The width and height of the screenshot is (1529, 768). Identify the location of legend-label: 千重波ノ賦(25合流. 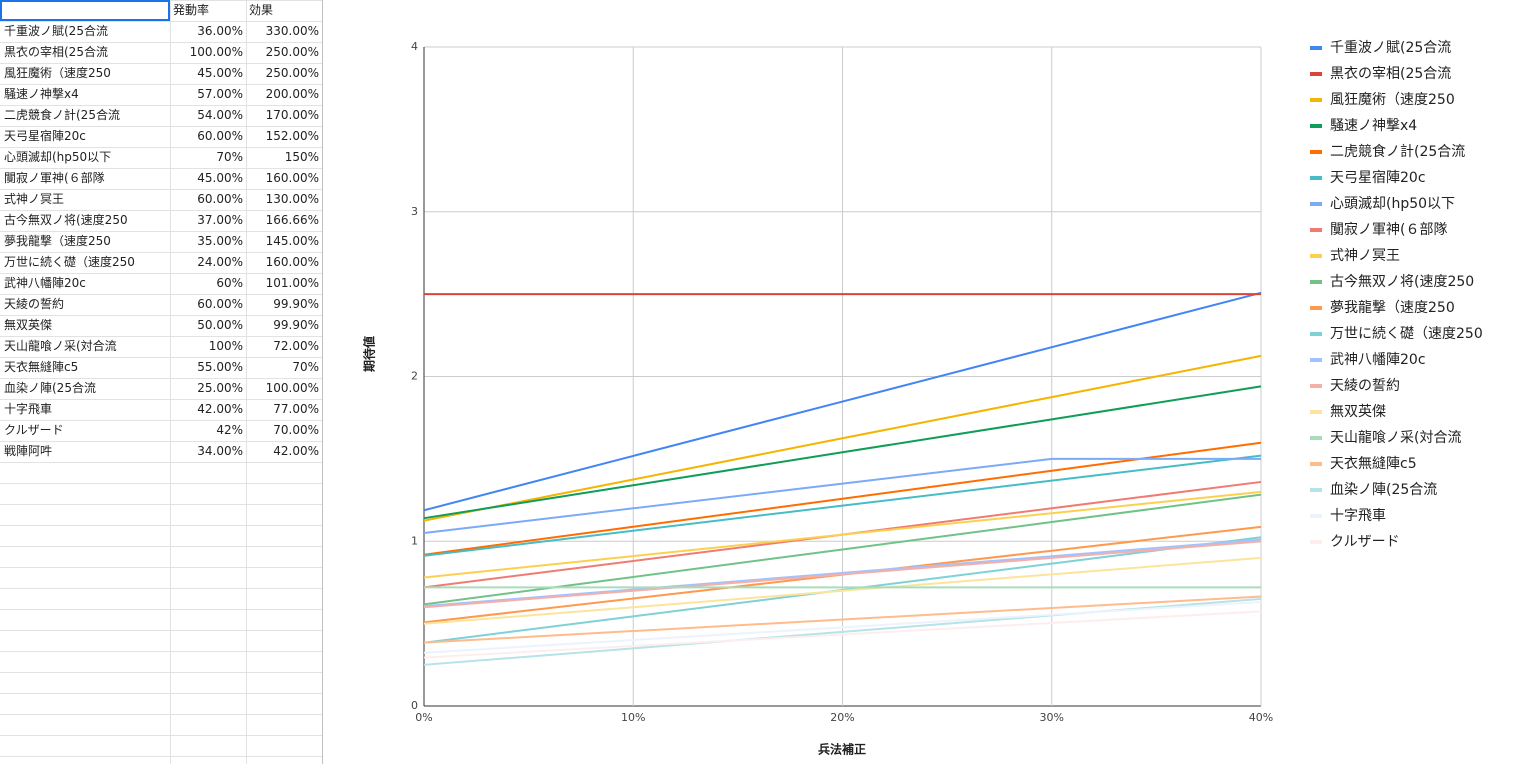
(1390, 48).